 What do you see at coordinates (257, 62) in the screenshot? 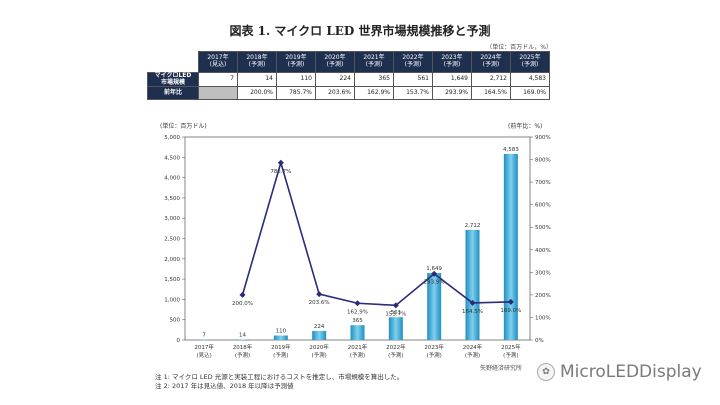
I see `table-year-header: 2018年 (予測)` at bounding box center [257, 62].